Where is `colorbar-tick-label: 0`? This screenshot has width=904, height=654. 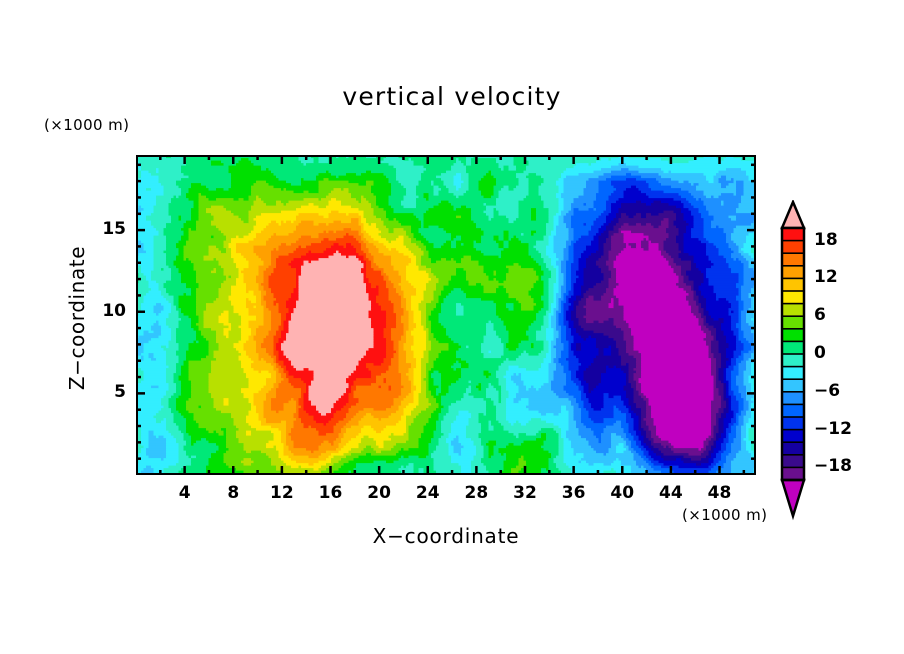
colorbar-tick-label: 0 is located at coordinates (820, 353).